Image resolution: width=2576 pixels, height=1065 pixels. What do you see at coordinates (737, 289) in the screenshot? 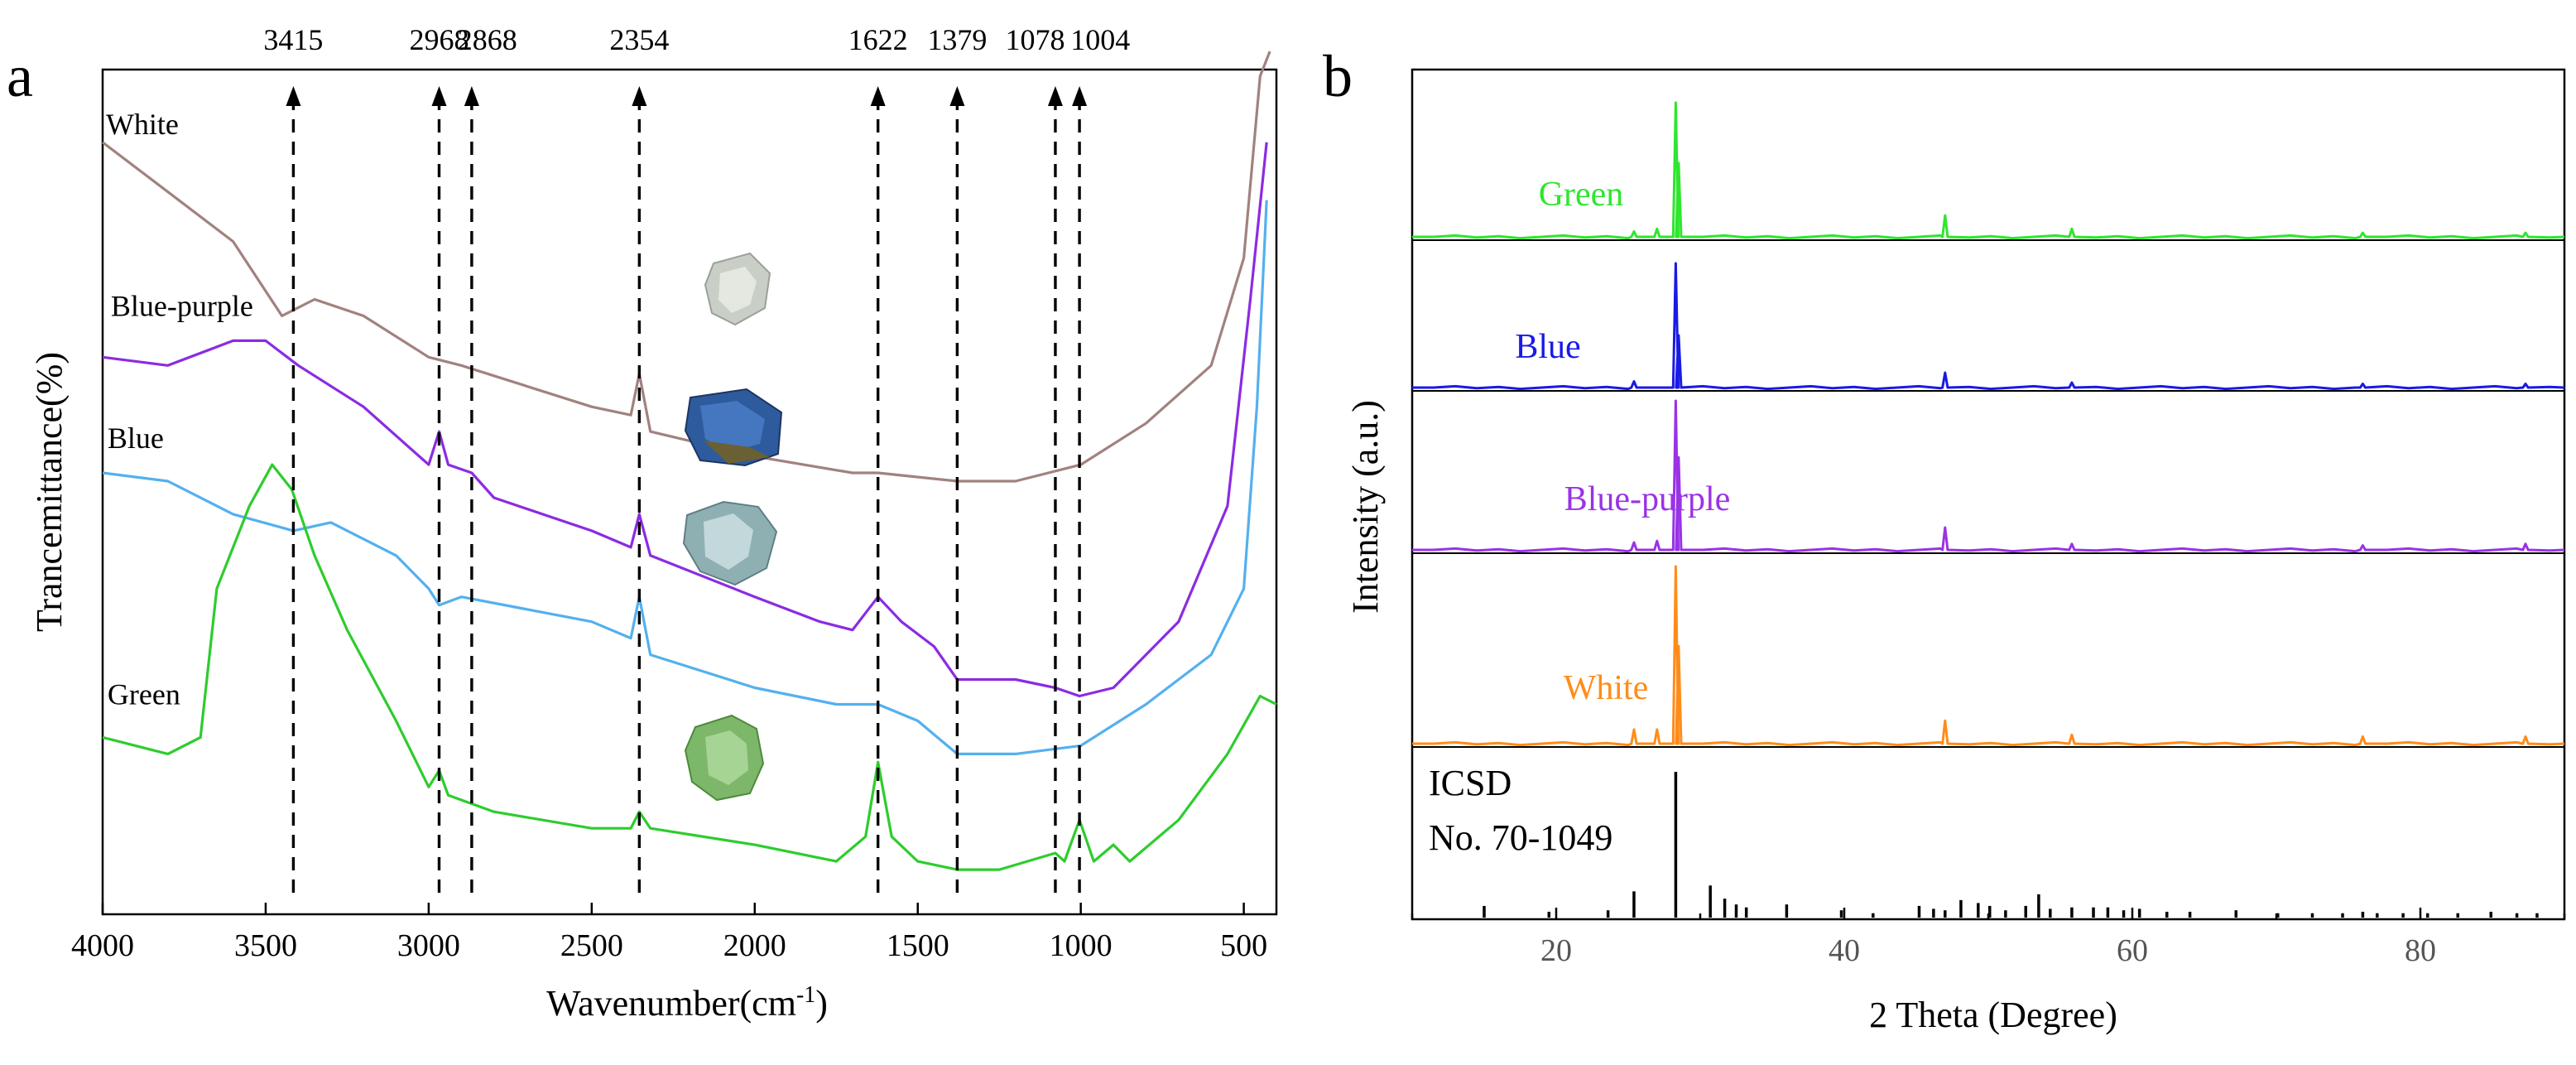
I see `white-crystal-photo` at bounding box center [737, 289].